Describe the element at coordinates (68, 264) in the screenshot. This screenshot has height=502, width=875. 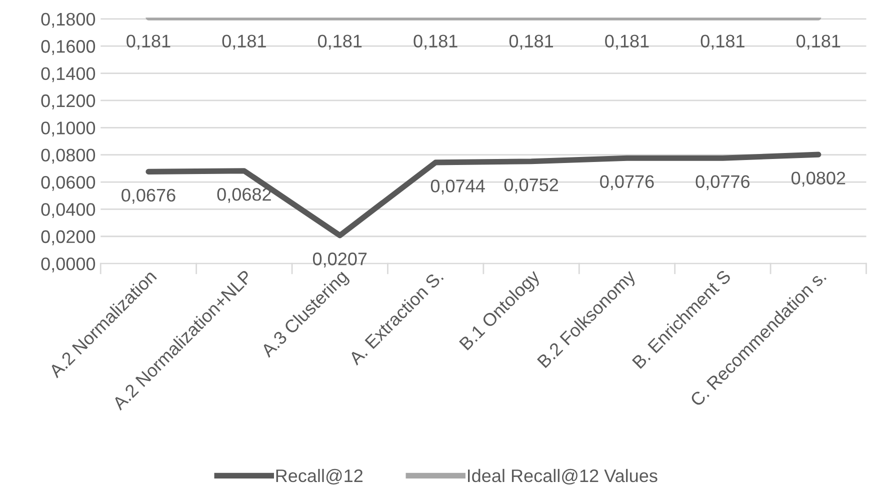
I see `y-tick-label: 0,0000` at that location.